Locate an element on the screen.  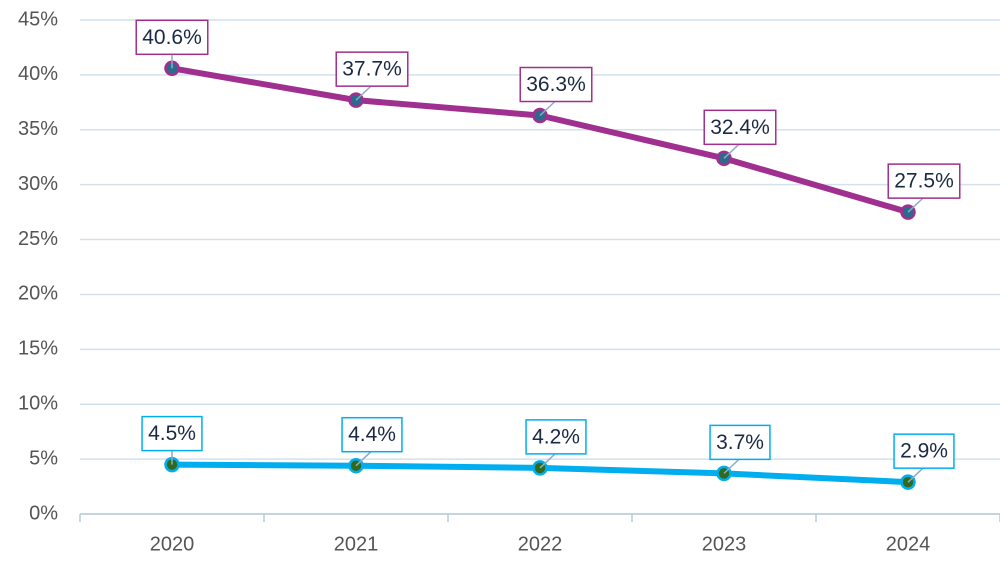
data-label: 2.9% is located at coordinates (924, 451).